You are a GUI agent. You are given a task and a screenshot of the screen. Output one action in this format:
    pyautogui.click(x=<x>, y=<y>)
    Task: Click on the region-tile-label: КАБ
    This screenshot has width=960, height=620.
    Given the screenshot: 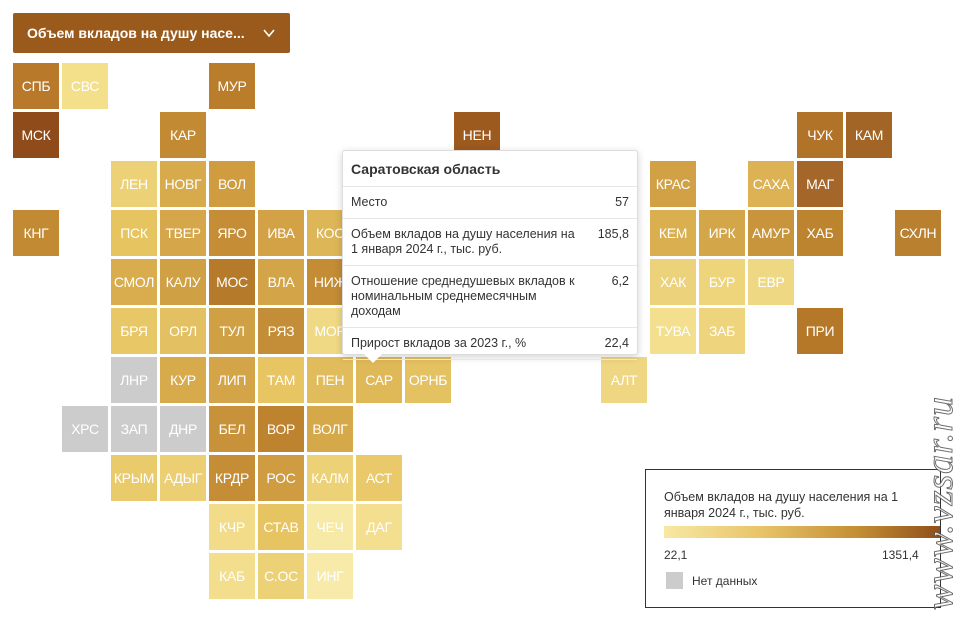 What is the action you would take?
    pyautogui.click(x=232, y=576)
    